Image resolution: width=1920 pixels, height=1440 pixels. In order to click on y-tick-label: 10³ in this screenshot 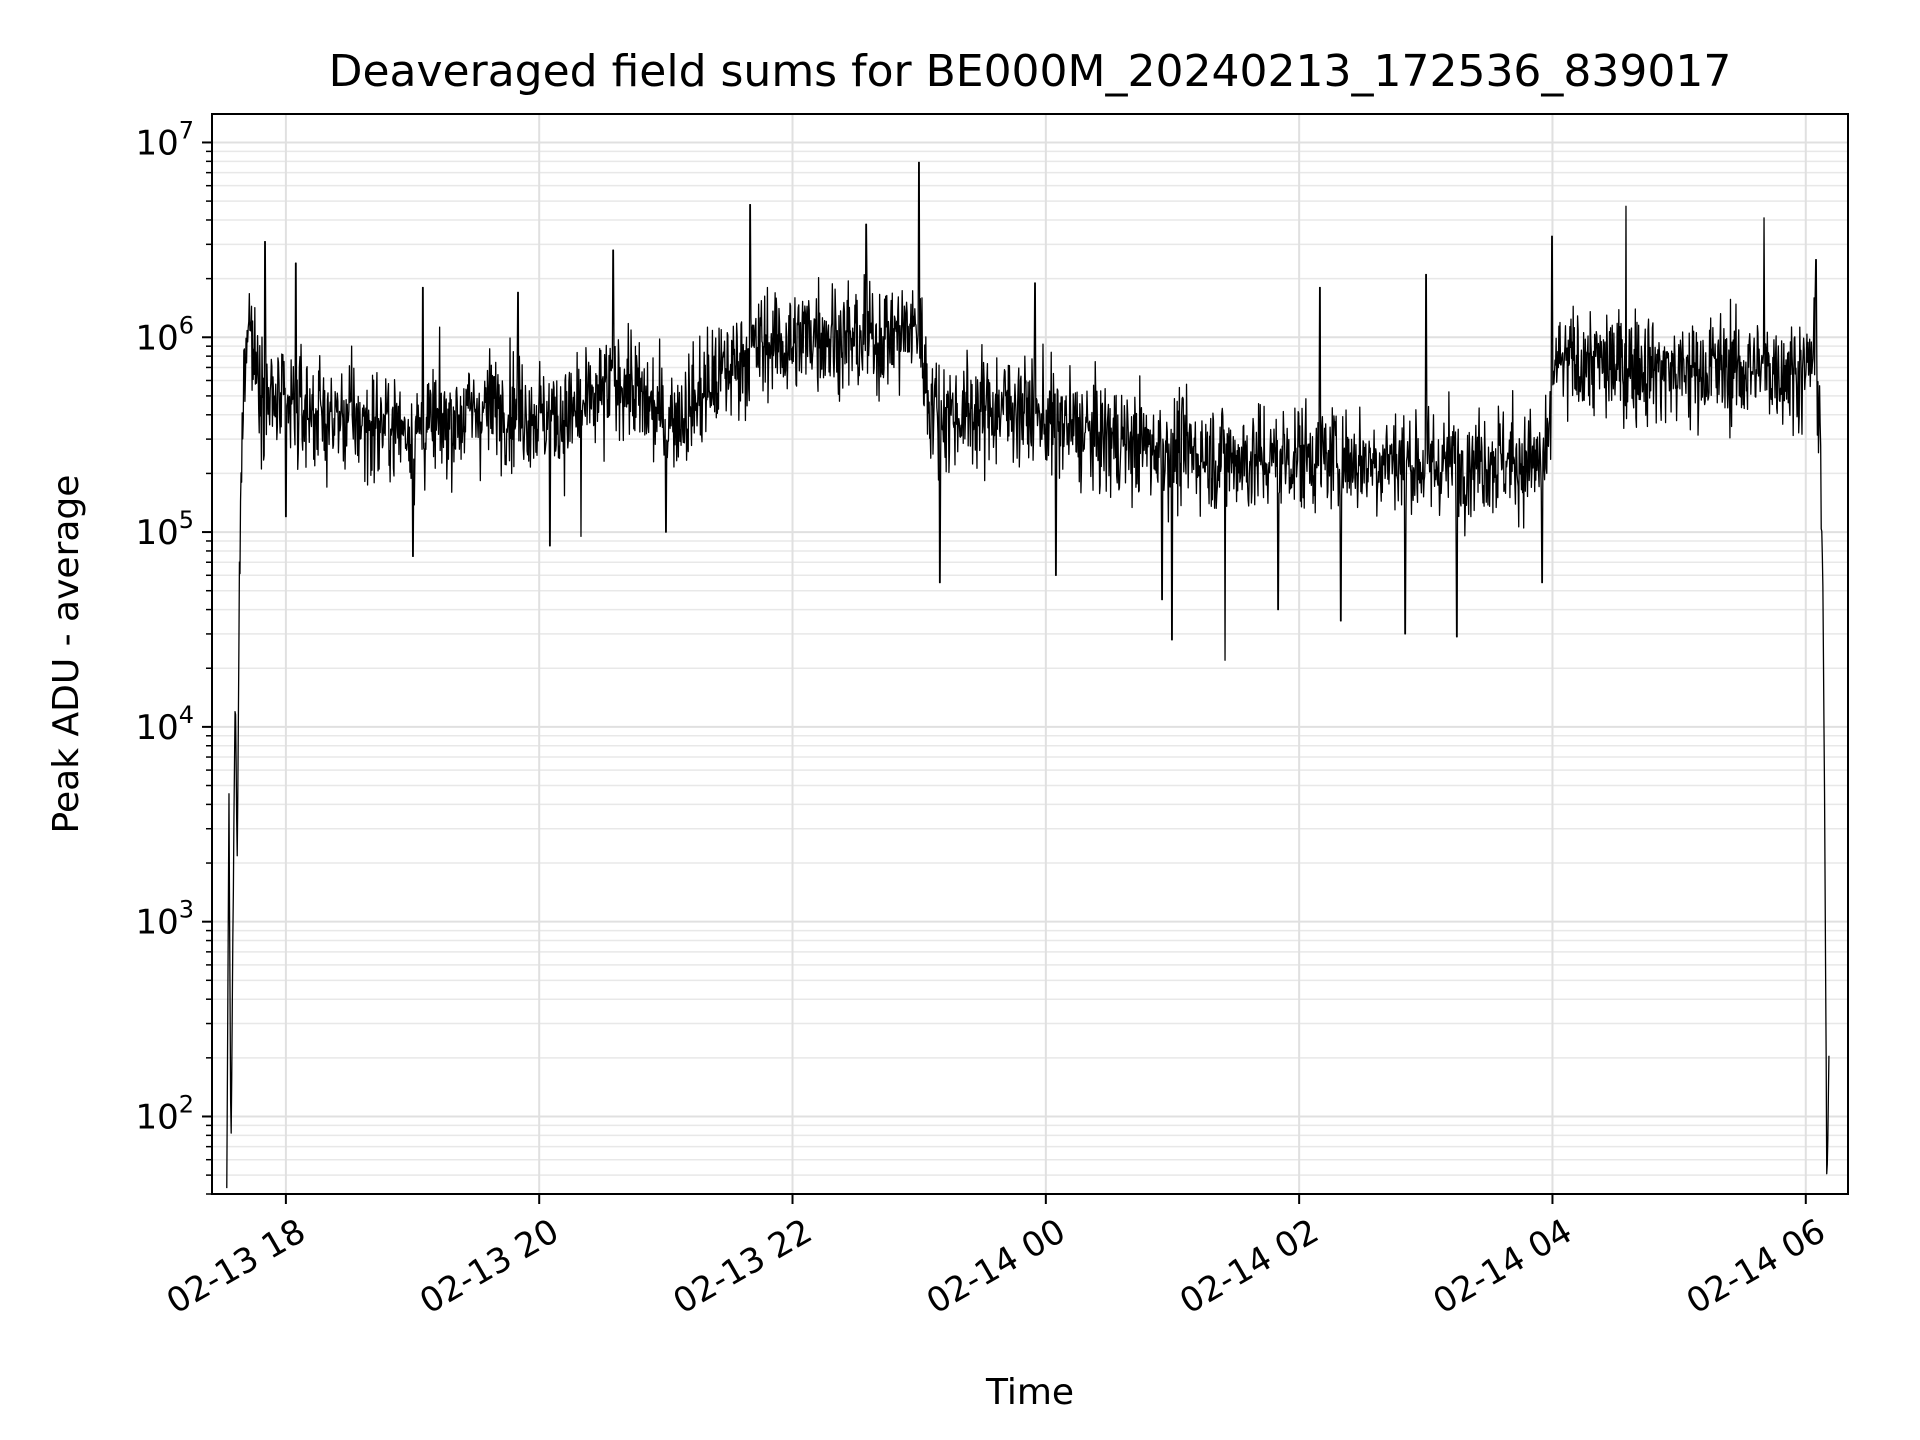, I will do `click(164, 919)`.